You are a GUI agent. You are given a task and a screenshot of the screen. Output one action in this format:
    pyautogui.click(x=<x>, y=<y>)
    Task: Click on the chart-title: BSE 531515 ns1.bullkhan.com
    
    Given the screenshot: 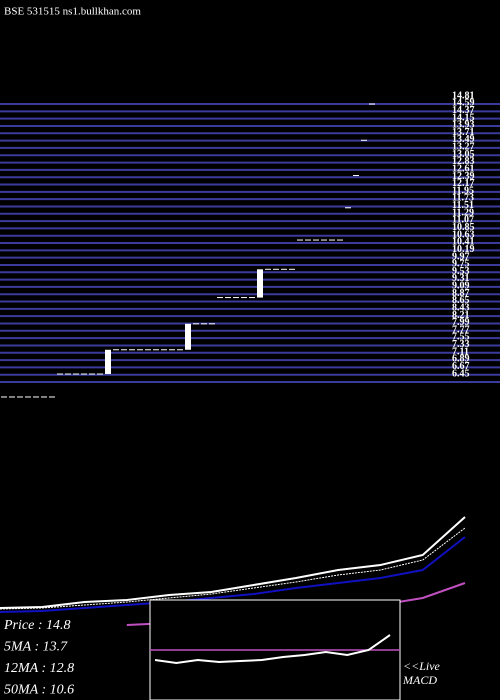 What is the action you would take?
    pyautogui.click(x=72, y=12)
    